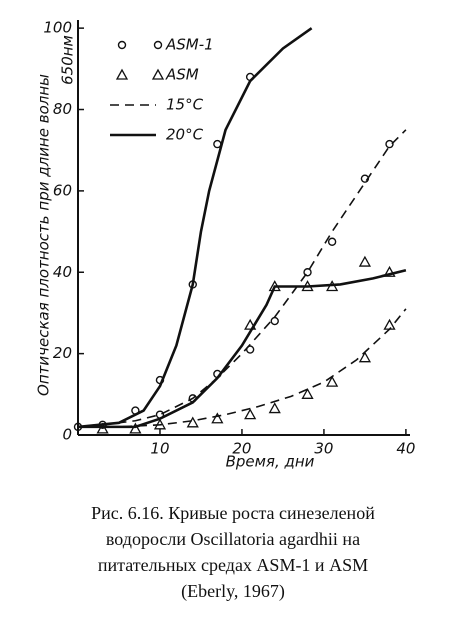  I want to click on legend-label: ASM, so click(182, 75).